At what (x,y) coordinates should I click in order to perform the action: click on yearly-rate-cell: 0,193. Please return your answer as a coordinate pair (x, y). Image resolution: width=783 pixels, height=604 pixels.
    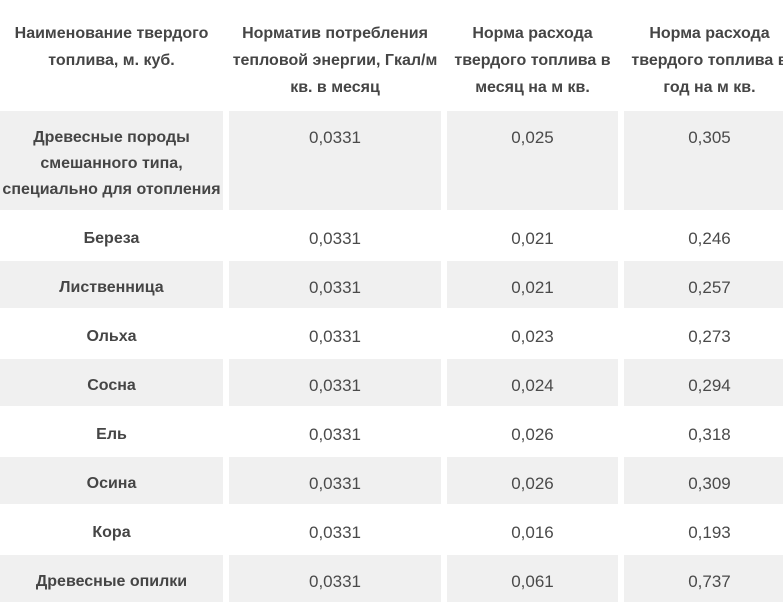
    Looking at the image, I should click on (703, 529).